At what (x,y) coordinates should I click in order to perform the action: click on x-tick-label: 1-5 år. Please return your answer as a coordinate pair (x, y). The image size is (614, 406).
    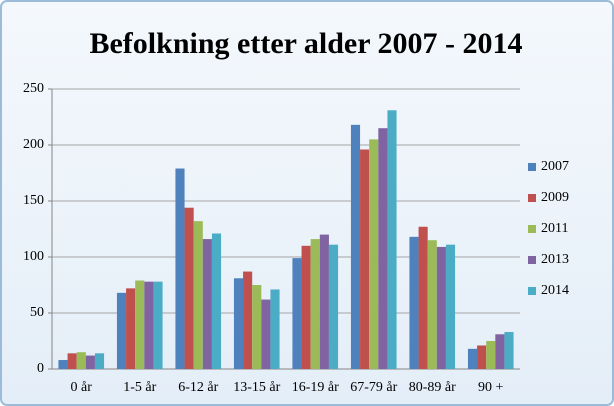
    Looking at the image, I should click on (139, 387).